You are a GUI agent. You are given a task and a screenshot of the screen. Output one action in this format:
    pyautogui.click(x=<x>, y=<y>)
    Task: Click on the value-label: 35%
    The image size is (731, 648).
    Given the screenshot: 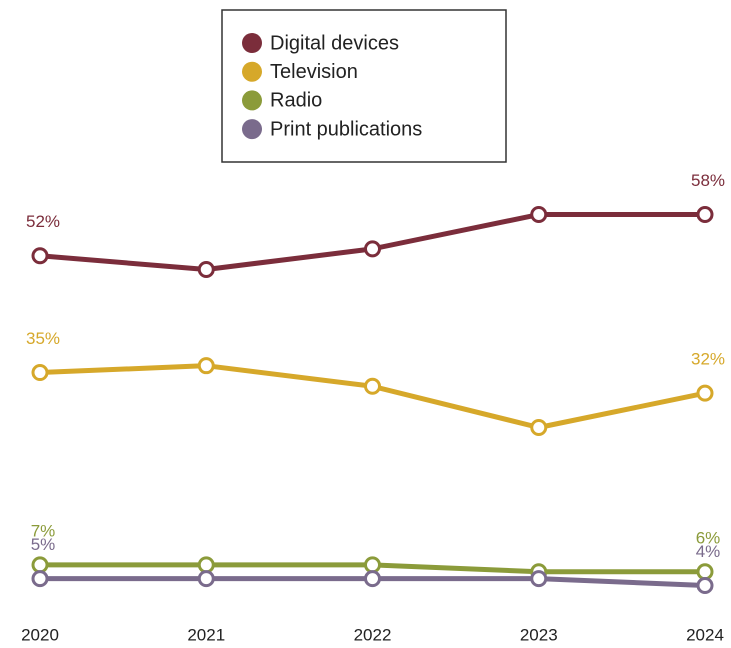 What is the action you would take?
    pyautogui.click(x=43, y=338)
    